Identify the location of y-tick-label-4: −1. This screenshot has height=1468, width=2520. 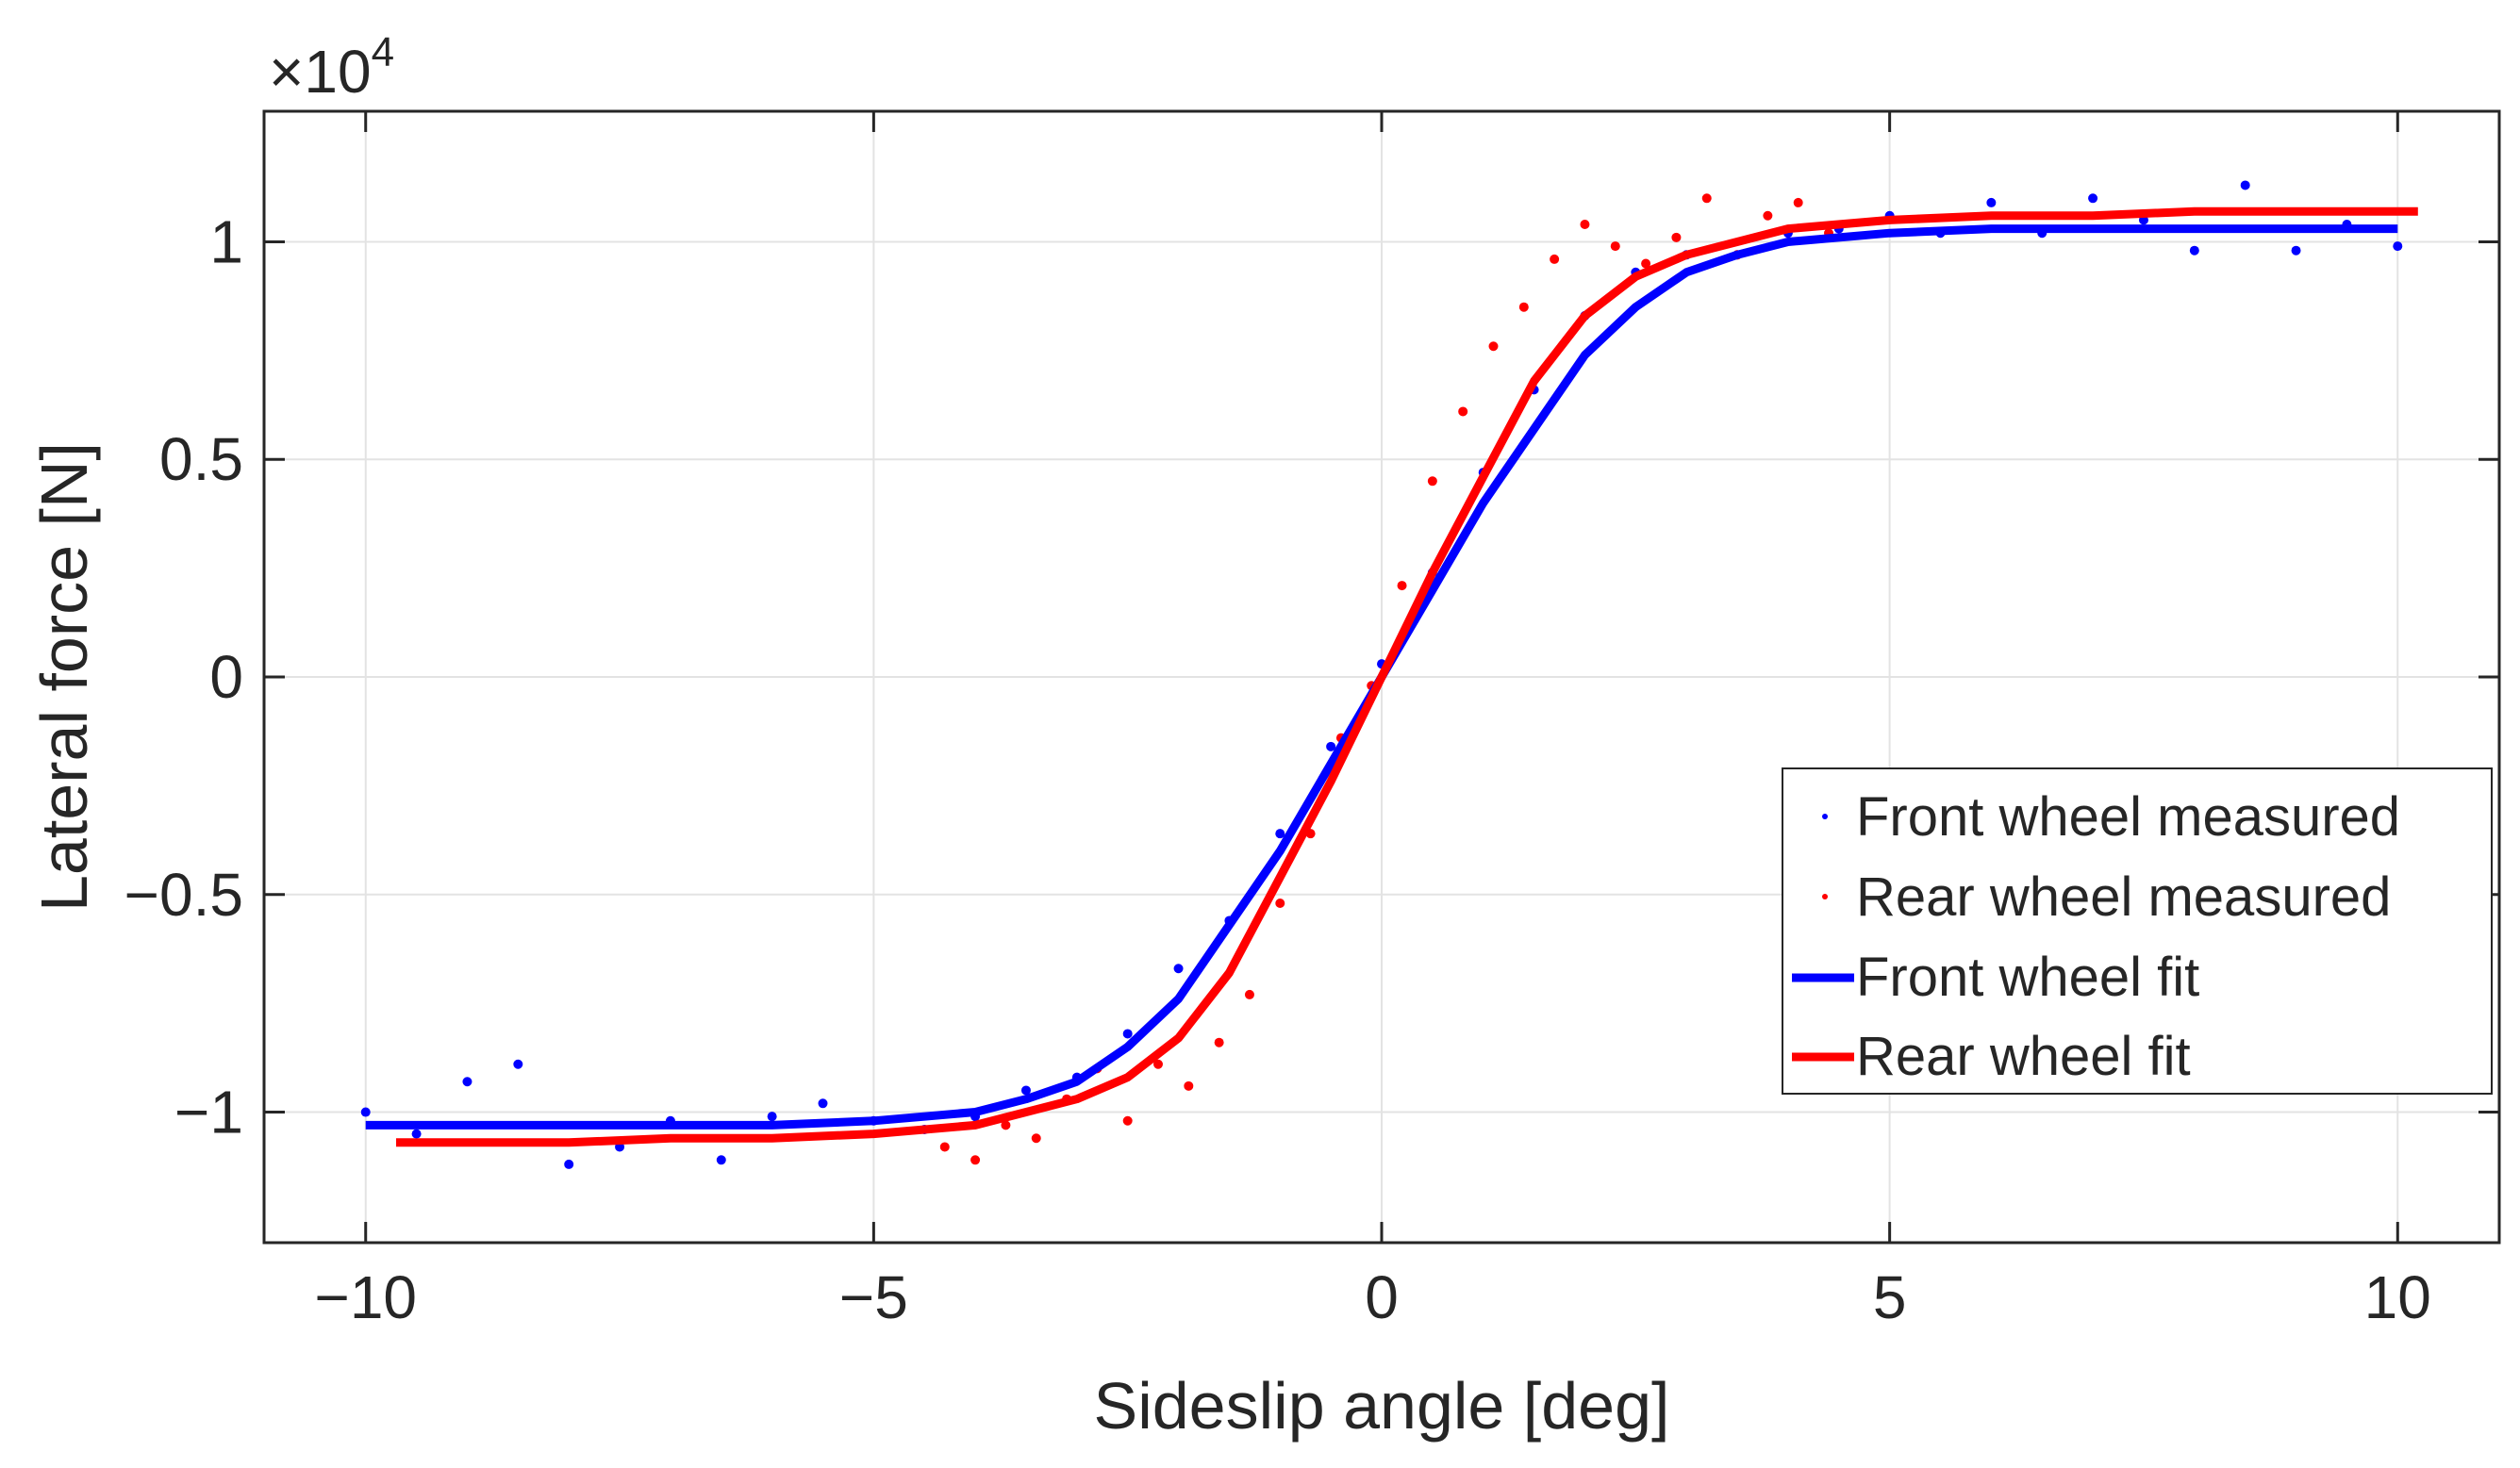
(208, 1112).